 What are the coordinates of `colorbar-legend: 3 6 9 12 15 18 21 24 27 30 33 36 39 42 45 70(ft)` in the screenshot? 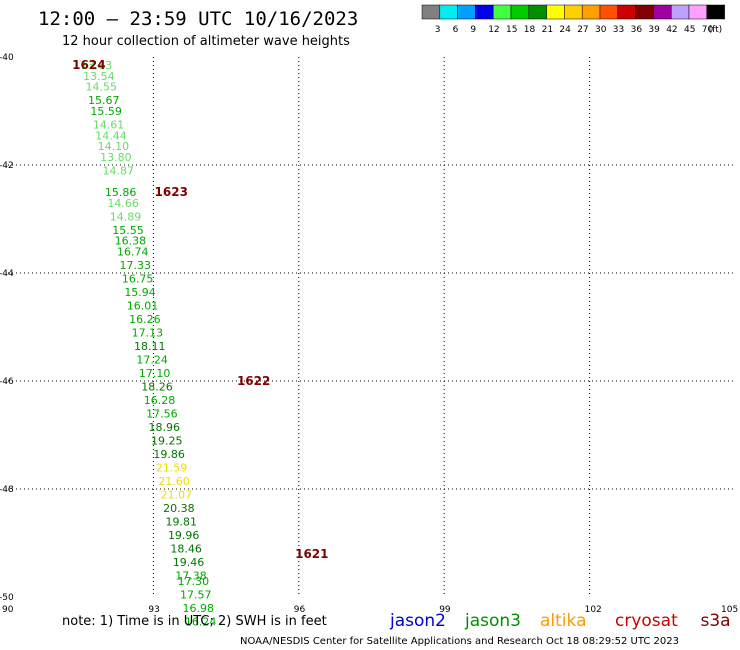 It's located at (573, 19).